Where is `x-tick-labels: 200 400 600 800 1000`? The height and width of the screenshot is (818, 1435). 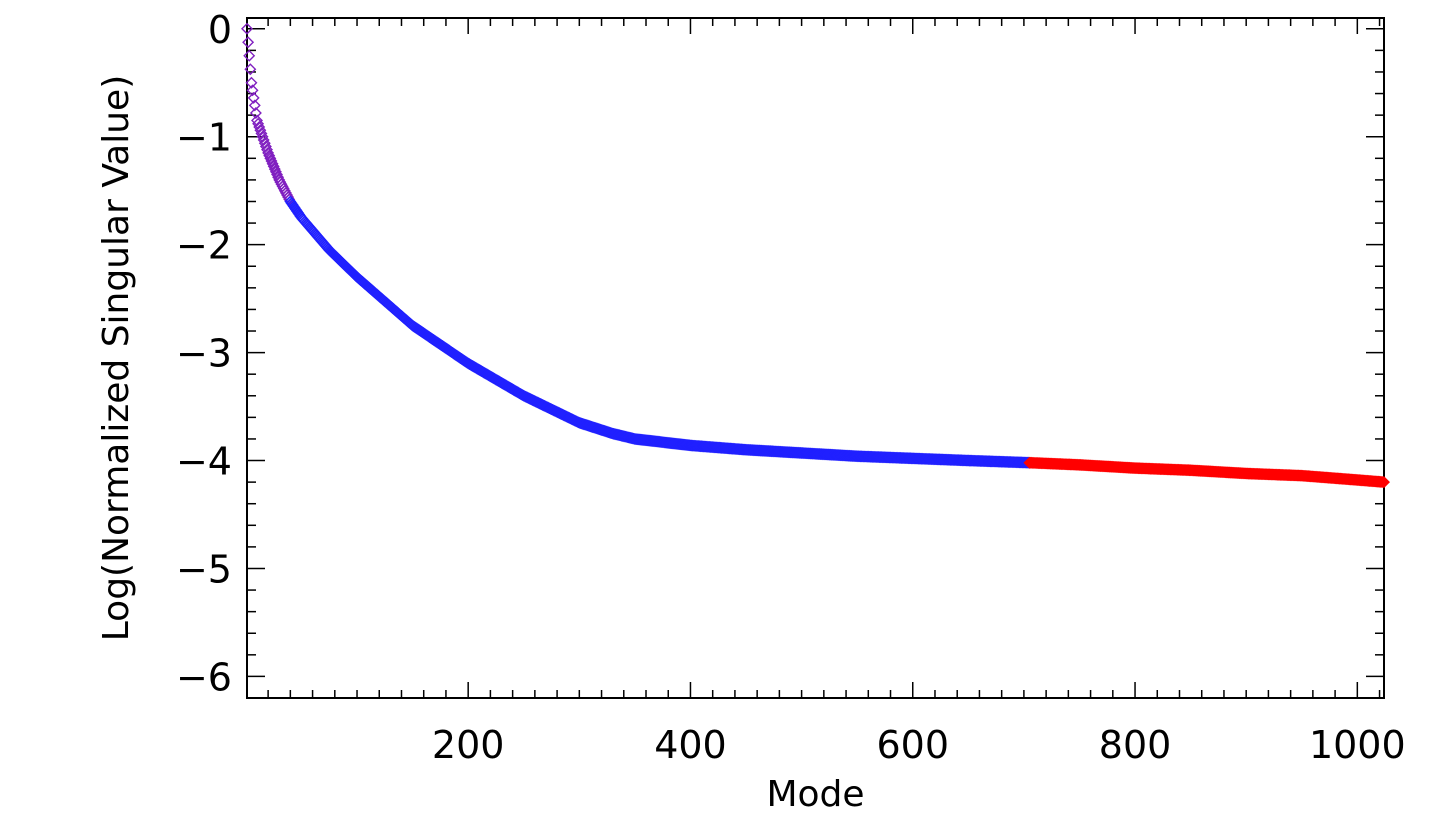
x-tick-labels: 200 400 600 800 1000 is located at coordinates (919, 745).